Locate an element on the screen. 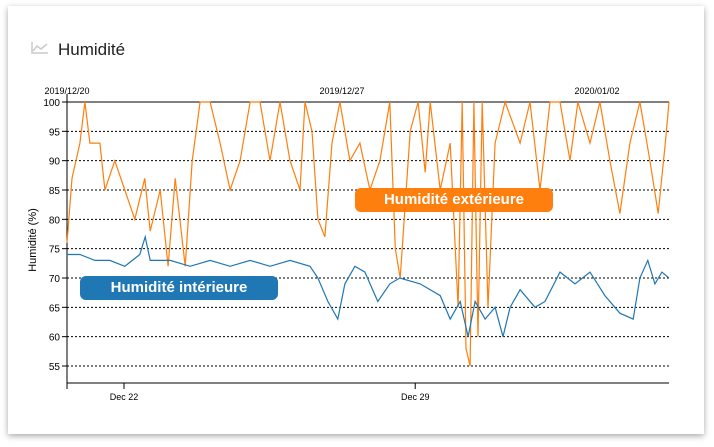  legend-interior: Humidité intérieure is located at coordinates (179, 288).